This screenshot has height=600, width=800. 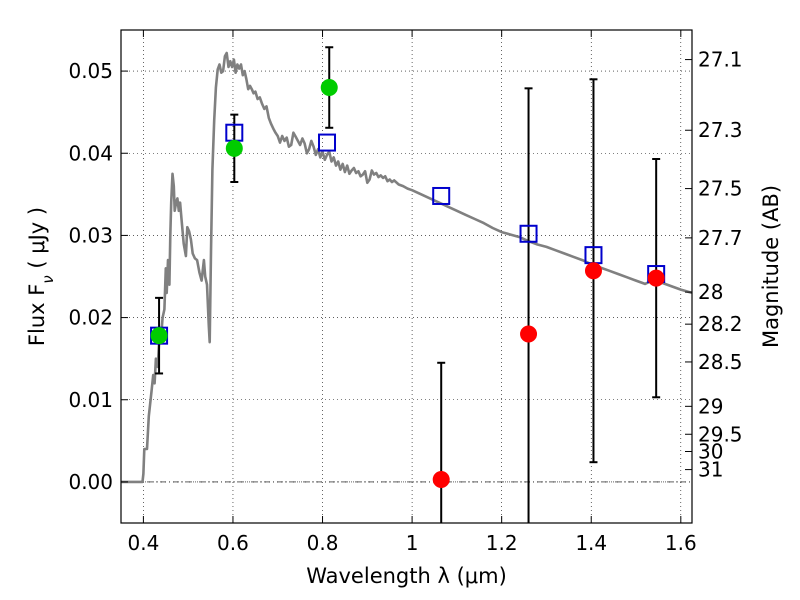 What do you see at coordinates (90, 318) in the screenshot?
I see `y-tick-label: 0.02` at bounding box center [90, 318].